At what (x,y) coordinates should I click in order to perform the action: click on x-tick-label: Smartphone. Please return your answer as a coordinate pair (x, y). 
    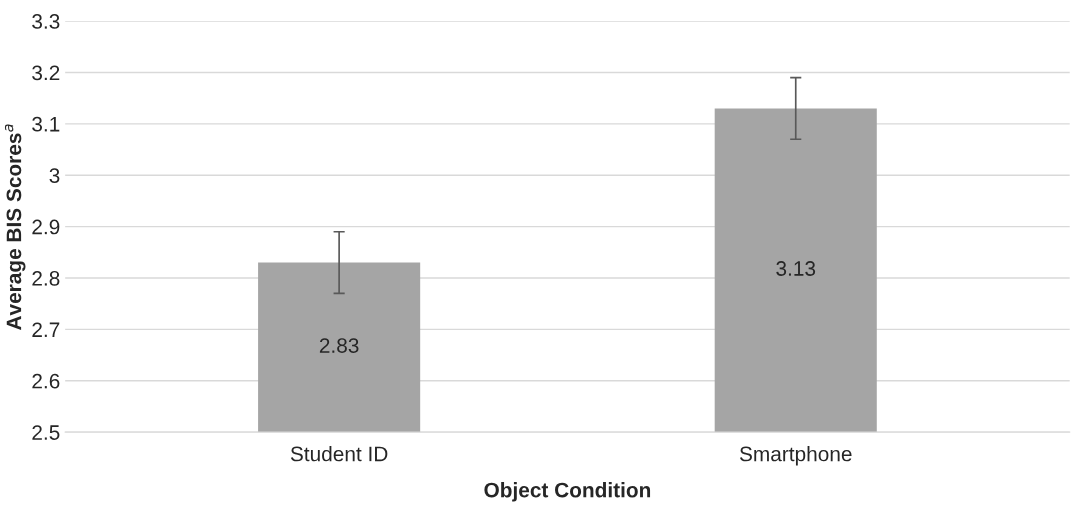
    Looking at the image, I should click on (795, 456).